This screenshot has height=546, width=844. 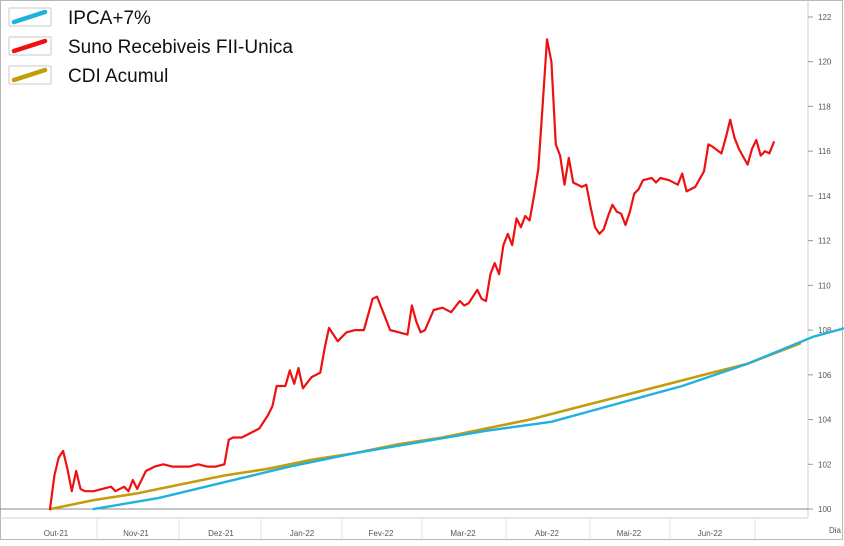 What do you see at coordinates (824, 196) in the screenshot?
I see `y-tick-label: 114` at bounding box center [824, 196].